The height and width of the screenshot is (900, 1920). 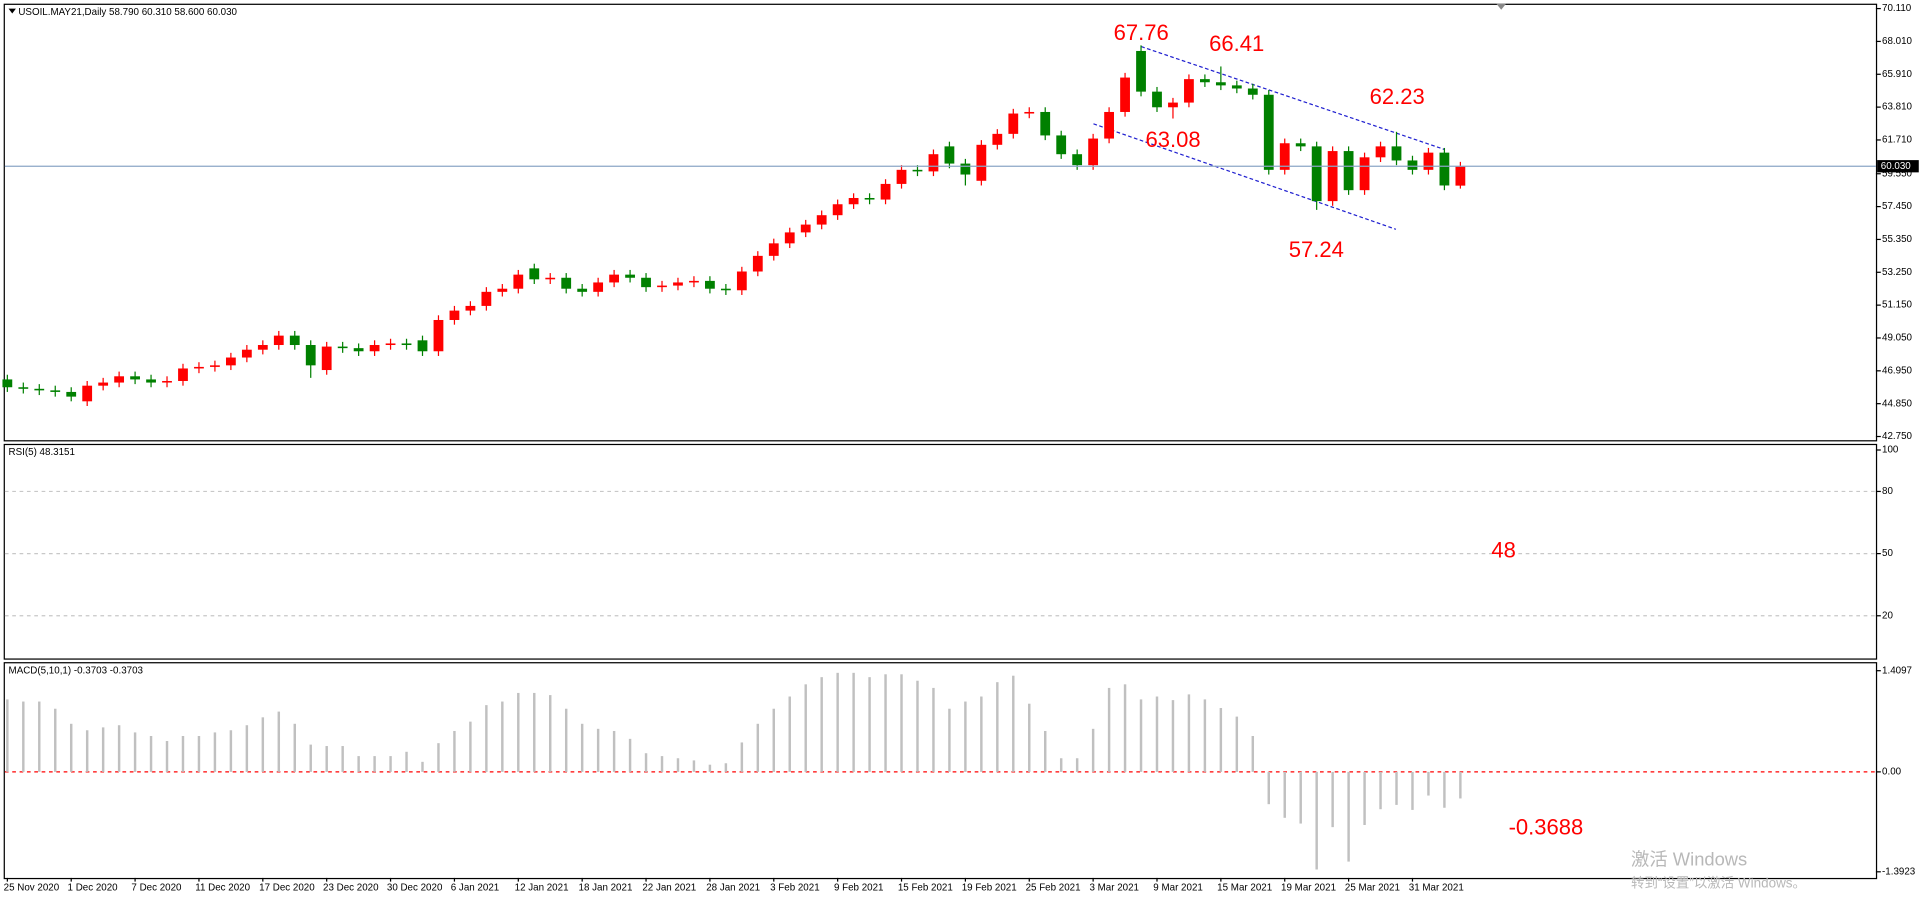 What do you see at coordinates (1178, 887) in the screenshot?
I see `x-tick-label: 9 Mar 2021` at bounding box center [1178, 887].